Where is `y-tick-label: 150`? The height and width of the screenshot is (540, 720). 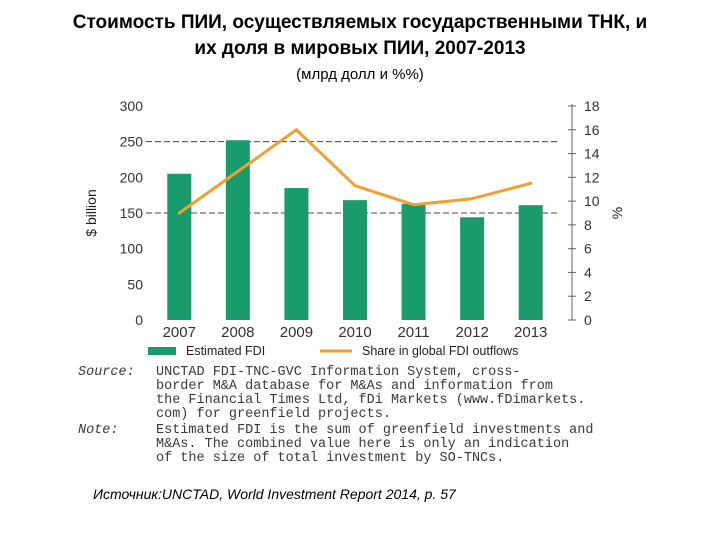 y-tick-label: 150 is located at coordinates (132, 213).